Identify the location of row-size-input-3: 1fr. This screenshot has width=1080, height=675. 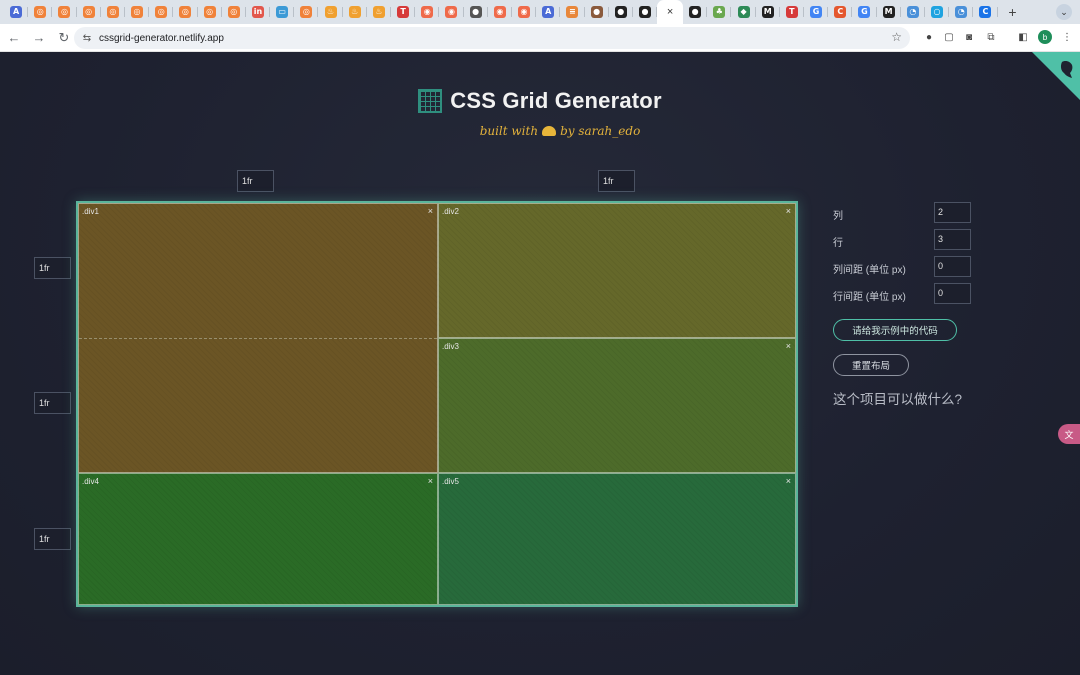
(52, 539).